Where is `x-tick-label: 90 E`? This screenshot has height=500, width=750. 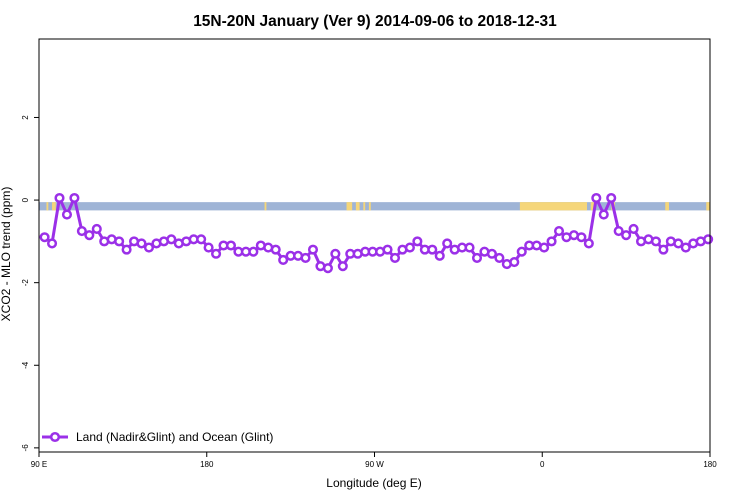
x-tick-label: 90 E is located at coordinates (39, 464).